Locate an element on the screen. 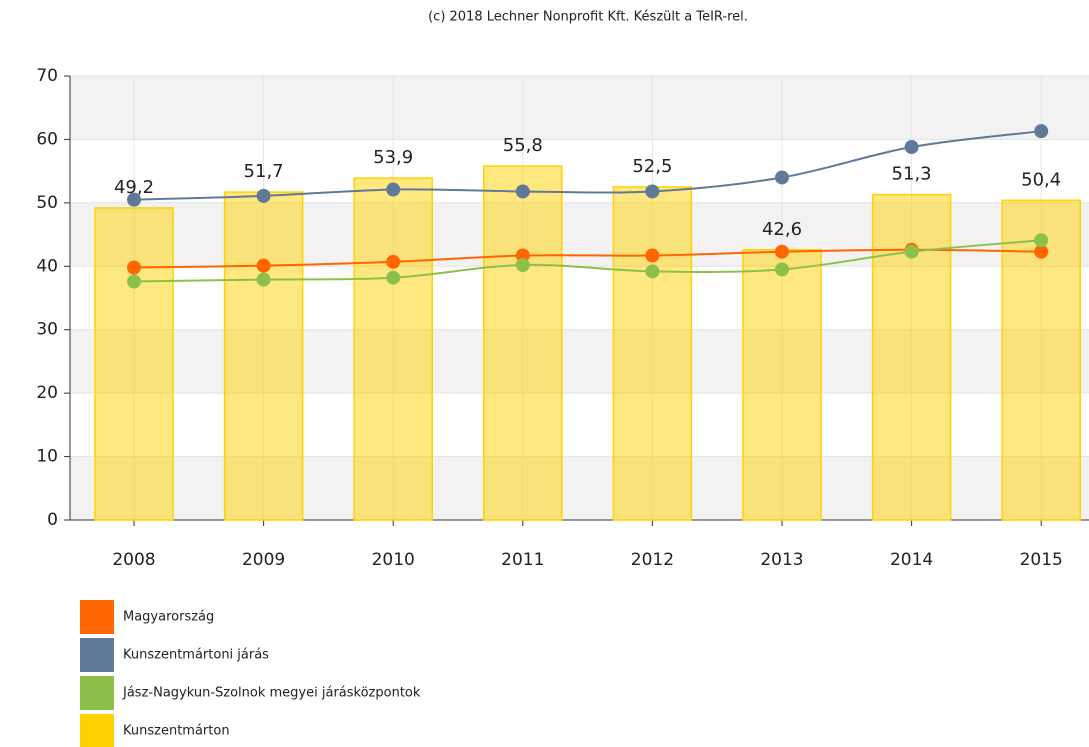  value-label: 55,8 is located at coordinates (523, 145).